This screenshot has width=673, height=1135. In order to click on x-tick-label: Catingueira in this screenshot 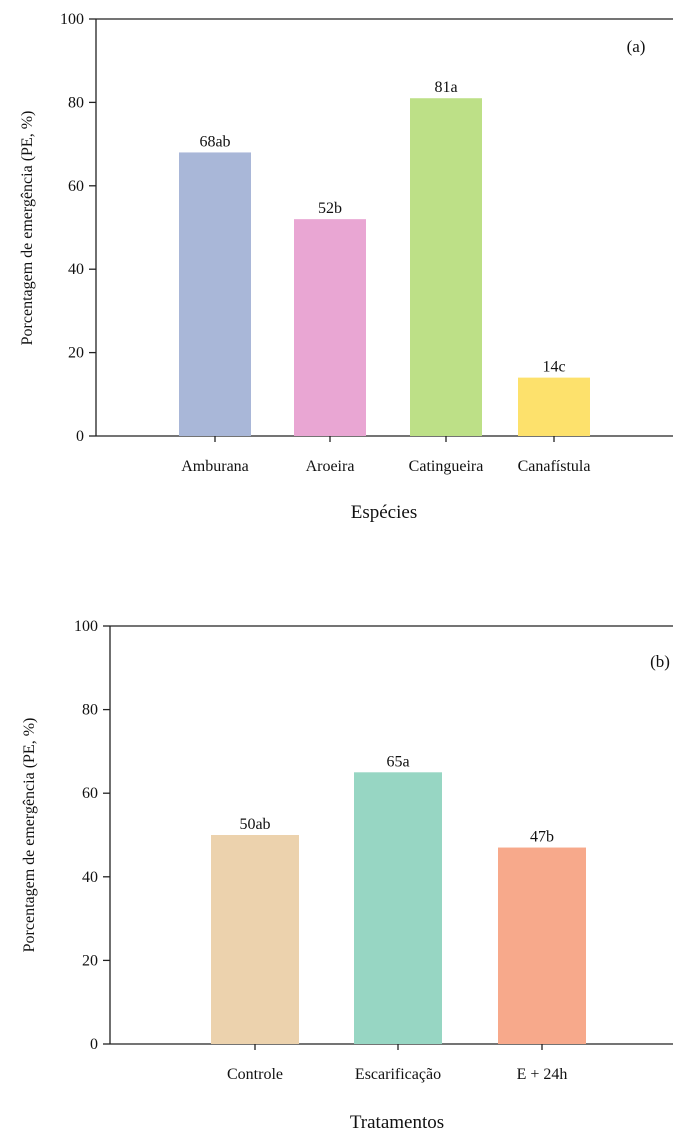, I will do `click(446, 466)`.